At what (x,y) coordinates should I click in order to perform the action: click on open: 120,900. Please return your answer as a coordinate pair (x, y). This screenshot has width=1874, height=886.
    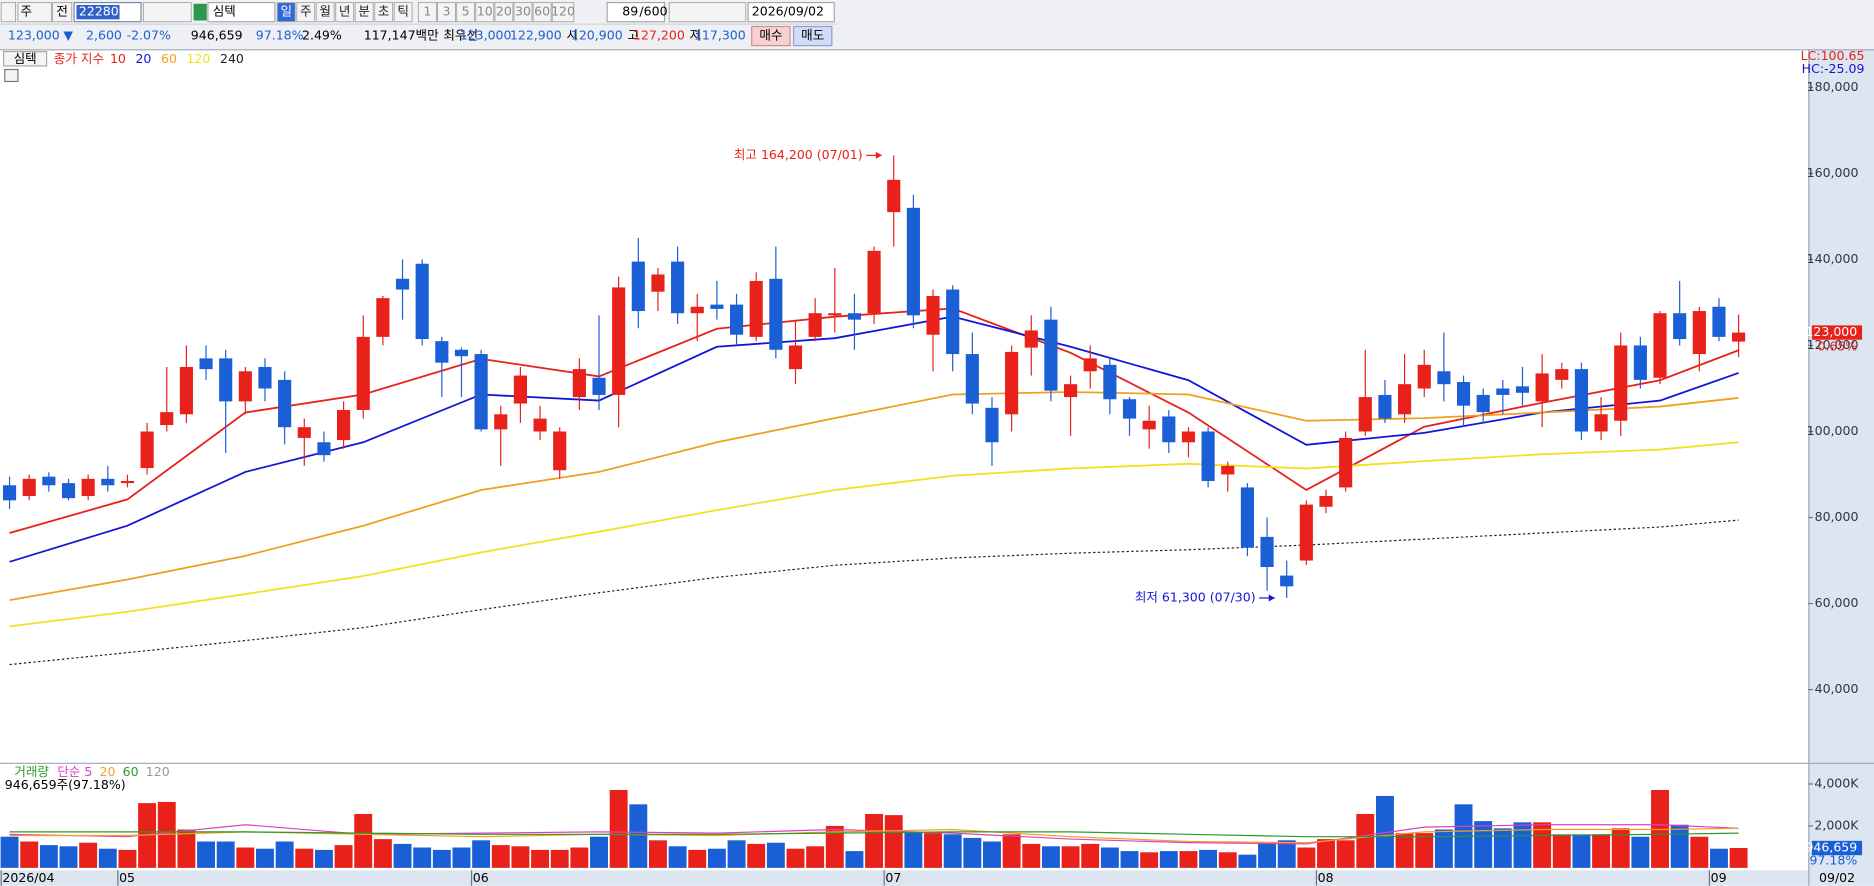
    Looking at the image, I should click on (597, 35).